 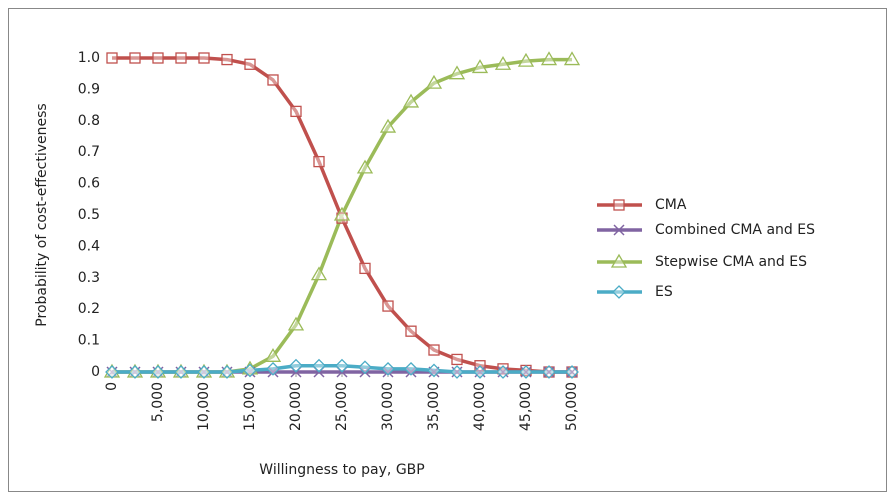 I want to click on x-axis-label: Willingness to pay, GBP, so click(x=341, y=470).